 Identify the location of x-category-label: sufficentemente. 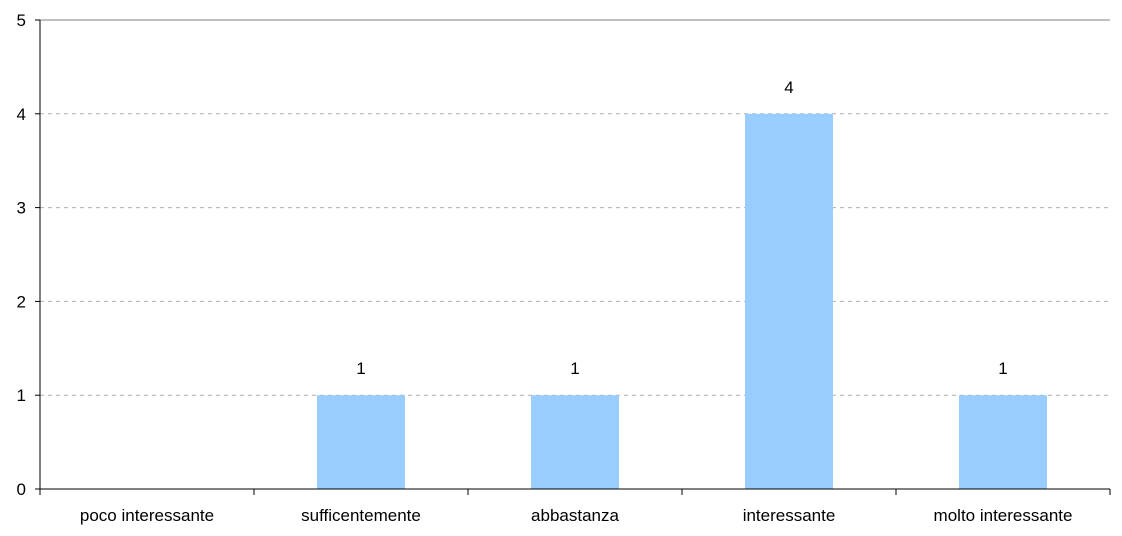
(361, 515).